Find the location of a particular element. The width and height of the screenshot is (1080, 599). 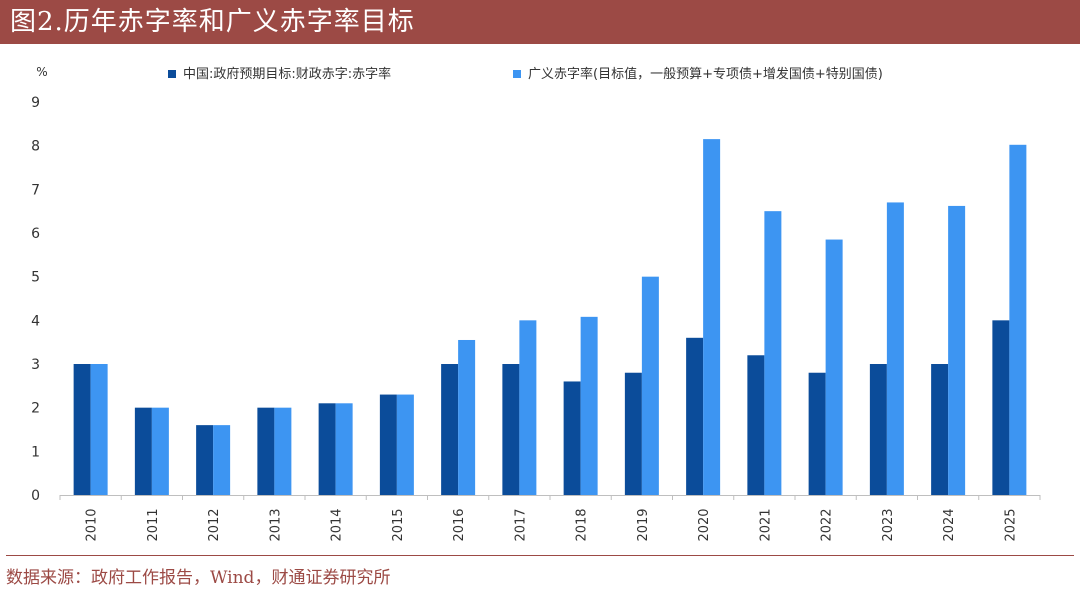

y-tick-label: 1 is located at coordinates (35, 452).